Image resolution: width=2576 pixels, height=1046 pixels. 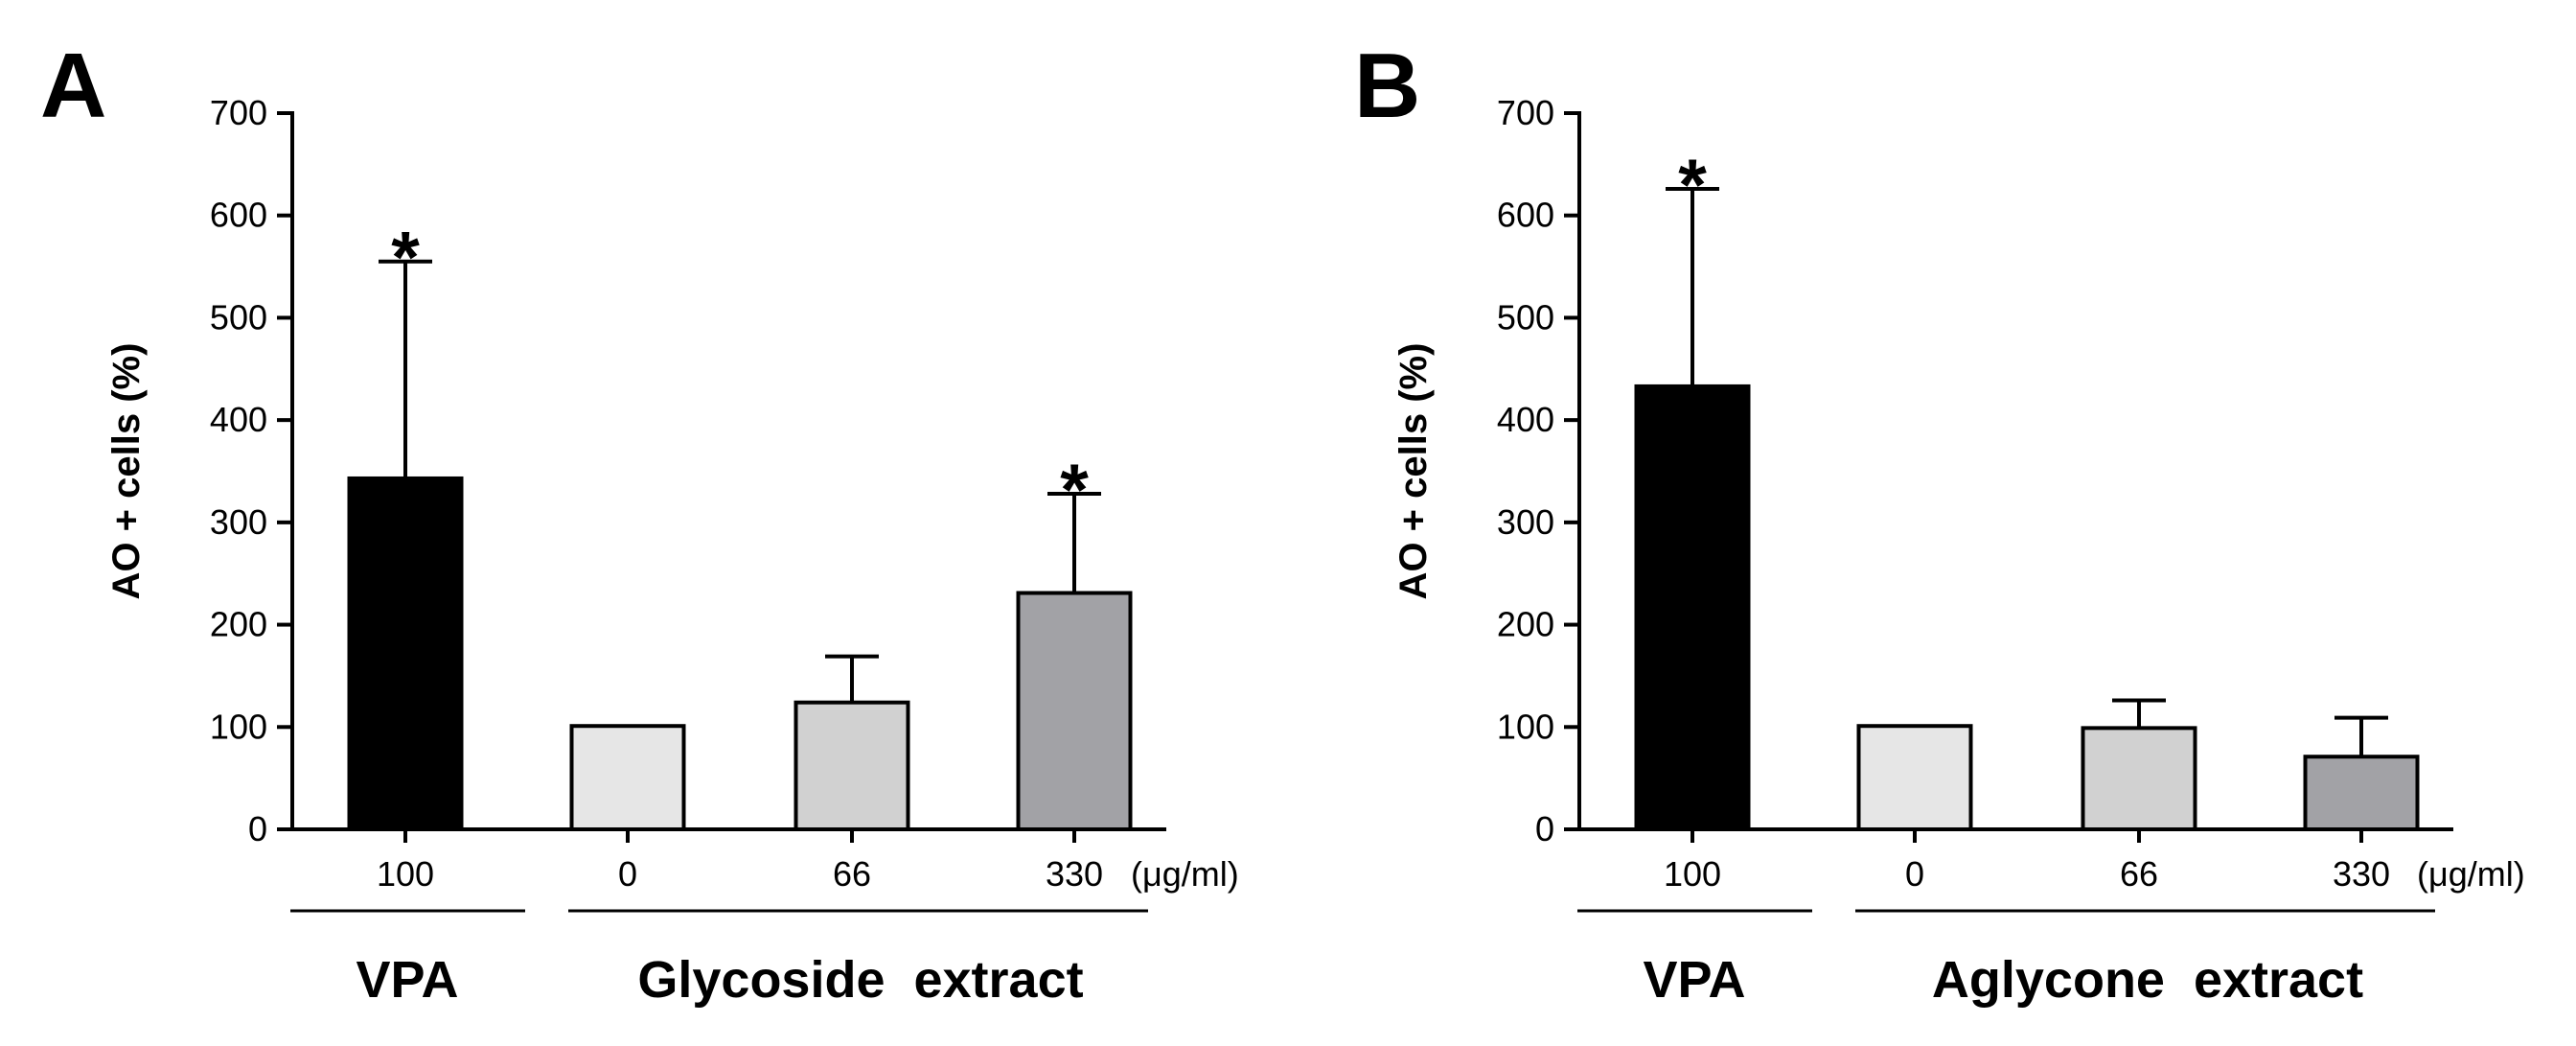 I want to click on panel-label: A, so click(x=73, y=86).